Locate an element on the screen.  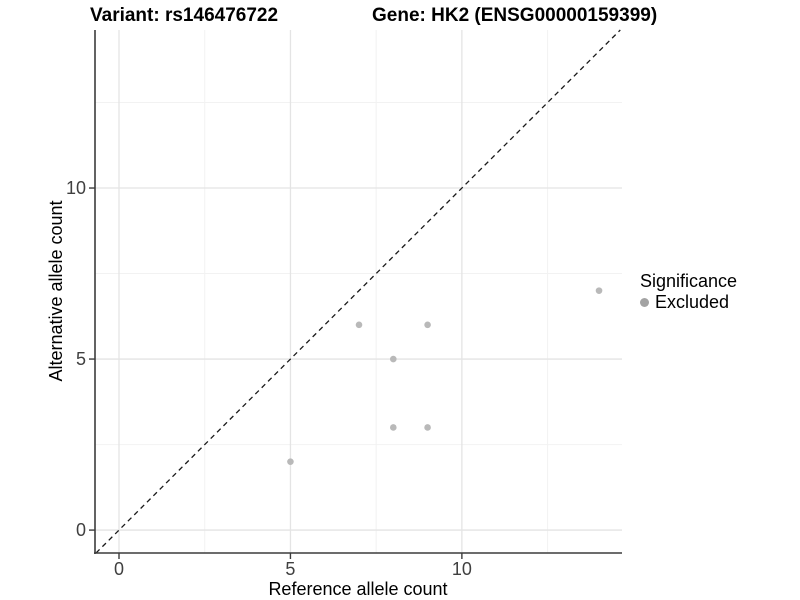
x-tick-label: 10 is located at coordinates (462, 569).